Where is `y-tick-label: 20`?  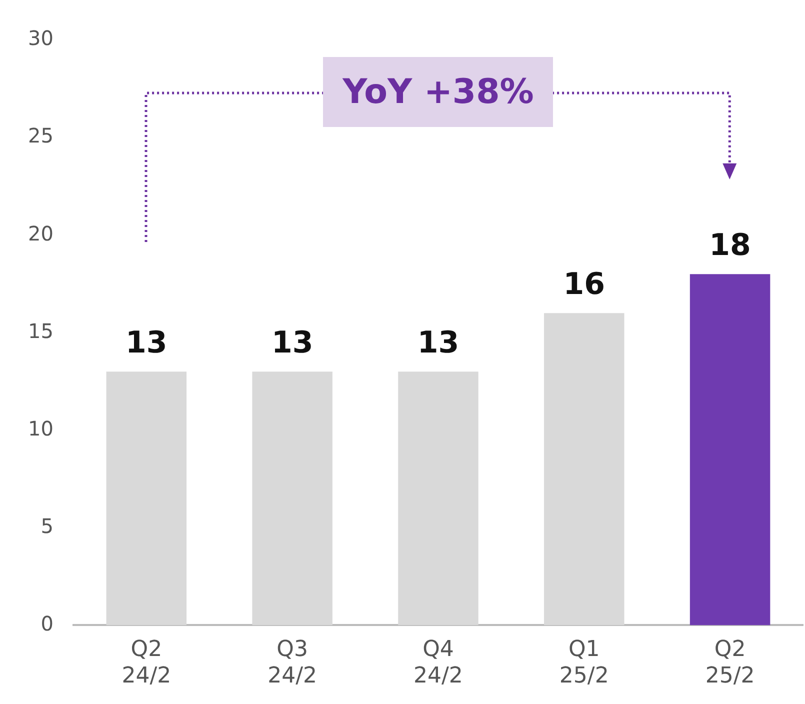
y-tick-label: 20 is located at coordinates (41, 233).